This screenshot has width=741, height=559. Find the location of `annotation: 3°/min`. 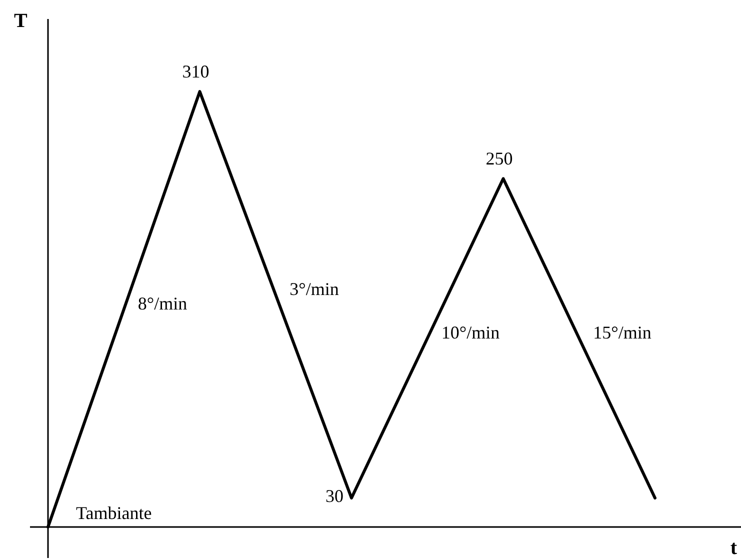

annotation: 3°/min is located at coordinates (314, 288).